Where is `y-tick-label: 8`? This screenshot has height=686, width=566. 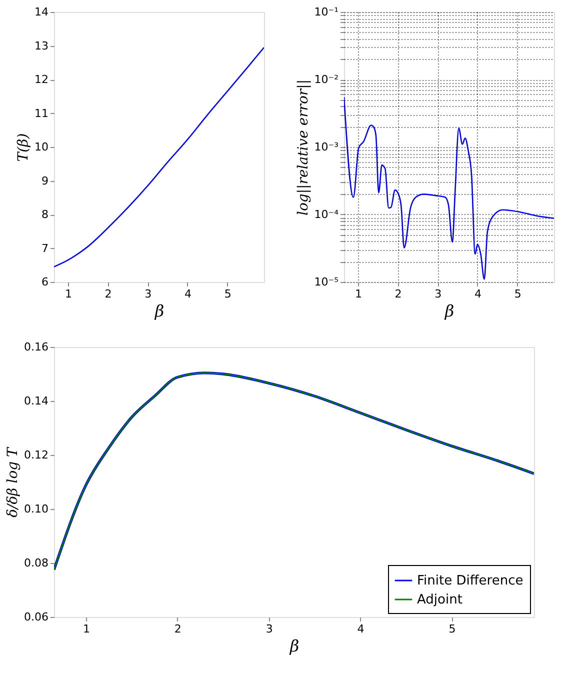
y-tick-label: 8 is located at coordinates (45, 214).